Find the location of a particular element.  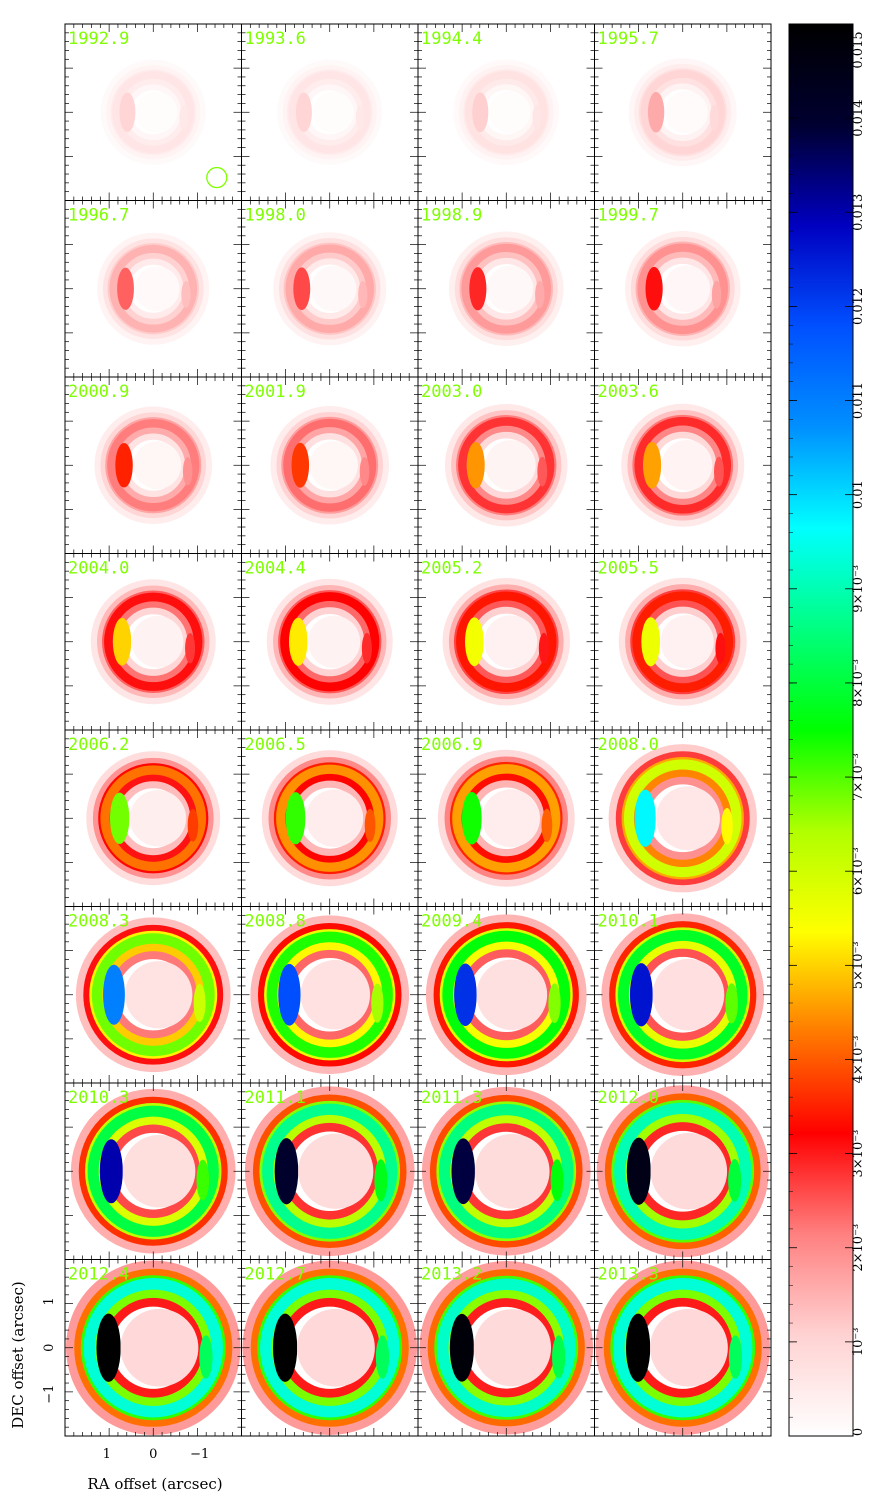

y-tick-label: −1 is located at coordinates (49, 1394).